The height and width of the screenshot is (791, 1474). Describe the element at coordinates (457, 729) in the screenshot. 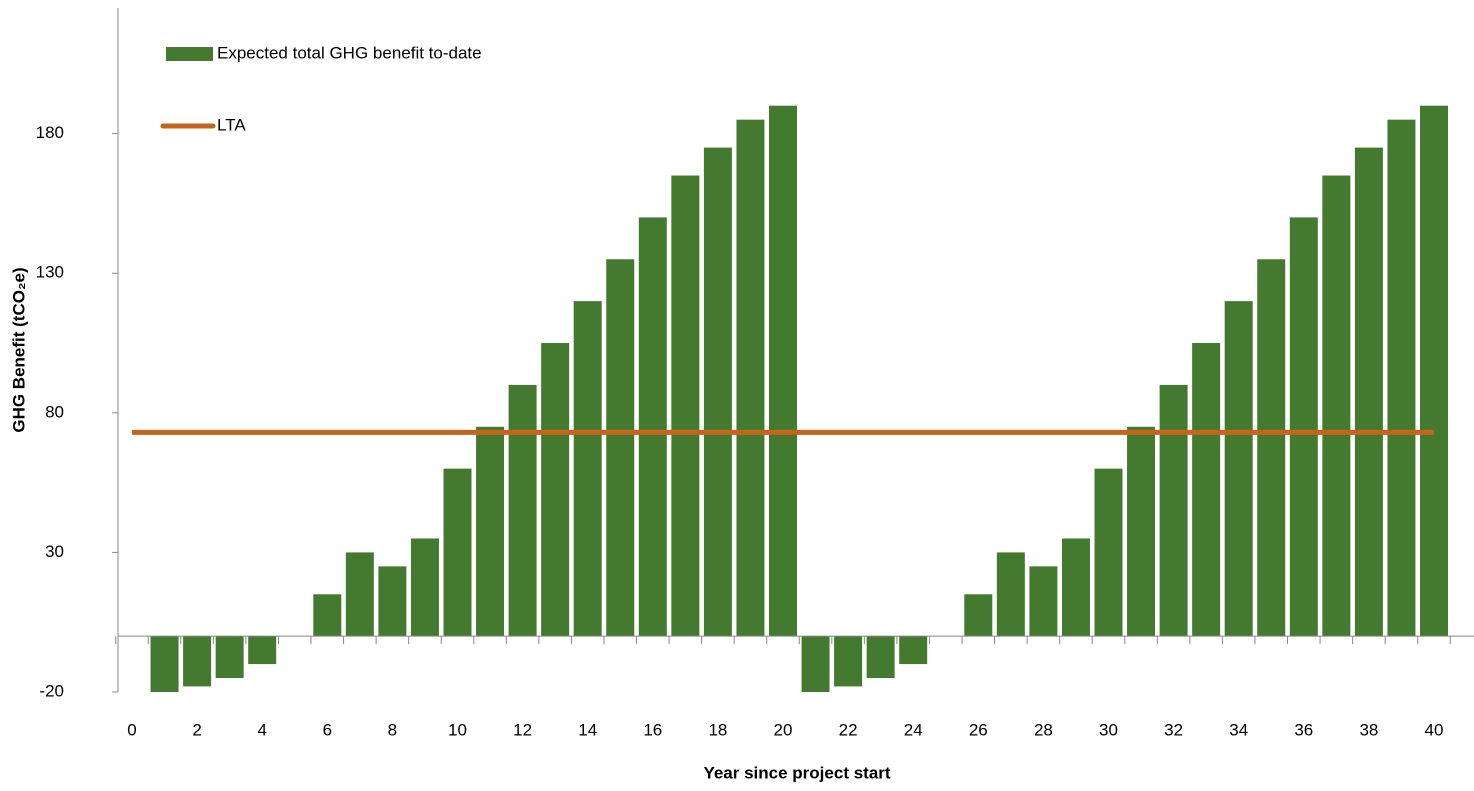

I see `x-tick-label: 10` at that location.